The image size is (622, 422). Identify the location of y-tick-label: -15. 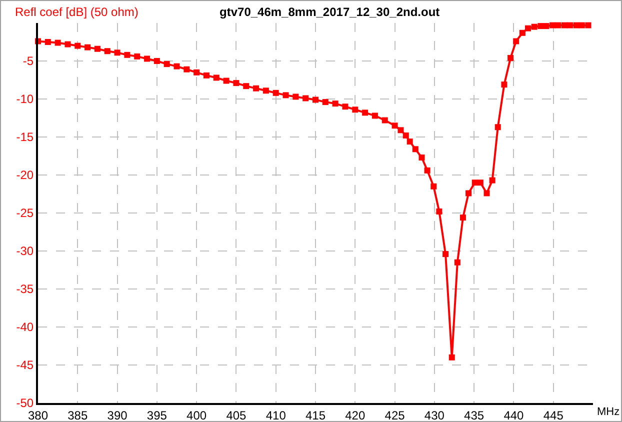
(25, 137).